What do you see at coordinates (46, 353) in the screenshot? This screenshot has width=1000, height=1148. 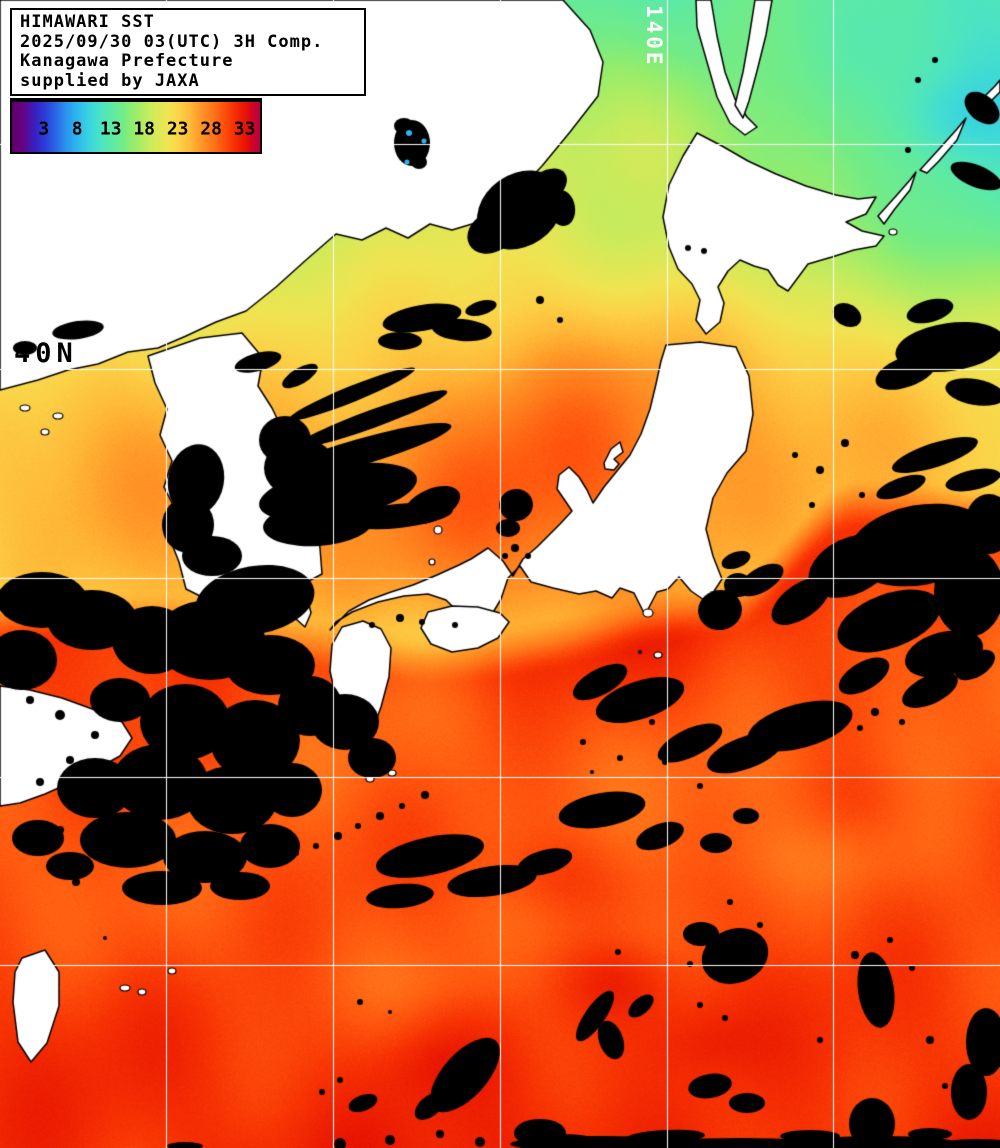 I see `parallel-label: 40N` at bounding box center [46, 353].